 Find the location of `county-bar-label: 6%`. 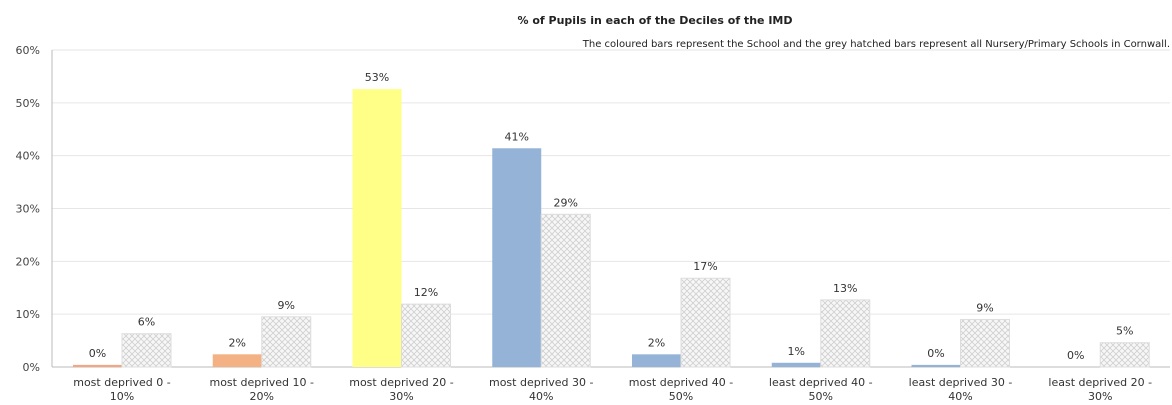

county-bar-label: 6% is located at coordinates (146, 322).